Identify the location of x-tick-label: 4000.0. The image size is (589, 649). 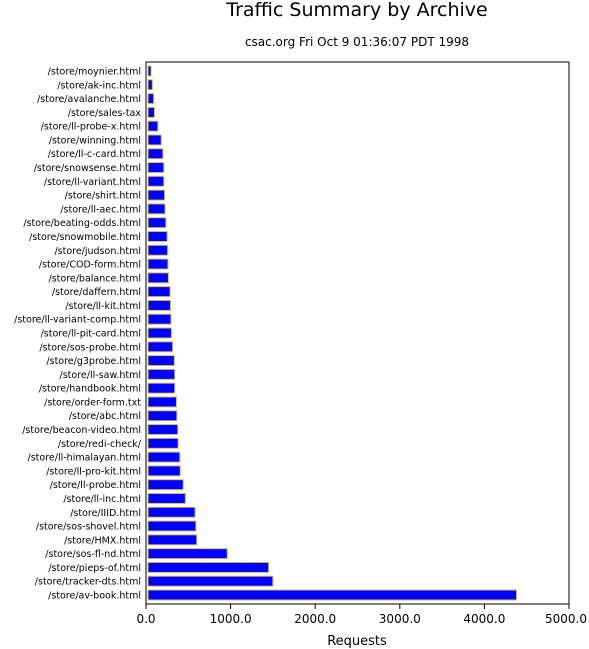
(484, 619).